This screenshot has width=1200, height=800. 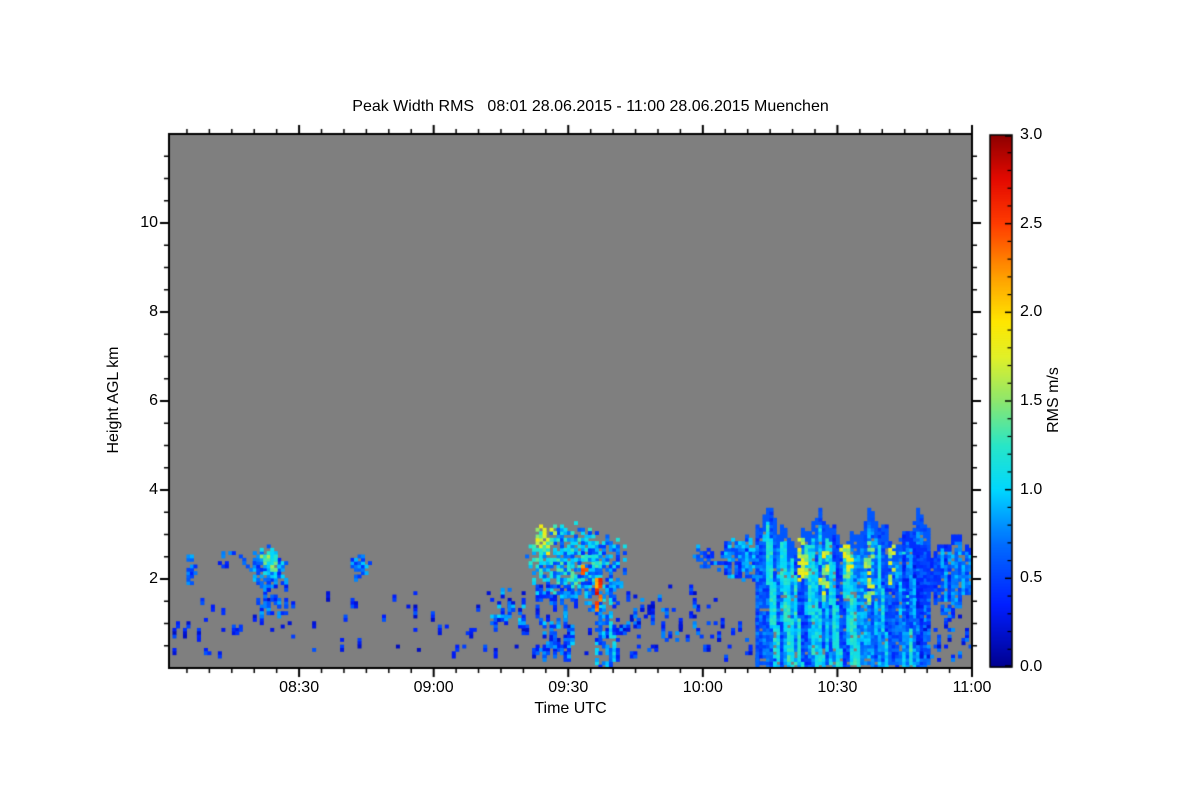 What do you see at coordinates (1031, 223) in the screenshot?
I see `colorbar-tick-label: 2.5` at bounding box center [1031, 223].